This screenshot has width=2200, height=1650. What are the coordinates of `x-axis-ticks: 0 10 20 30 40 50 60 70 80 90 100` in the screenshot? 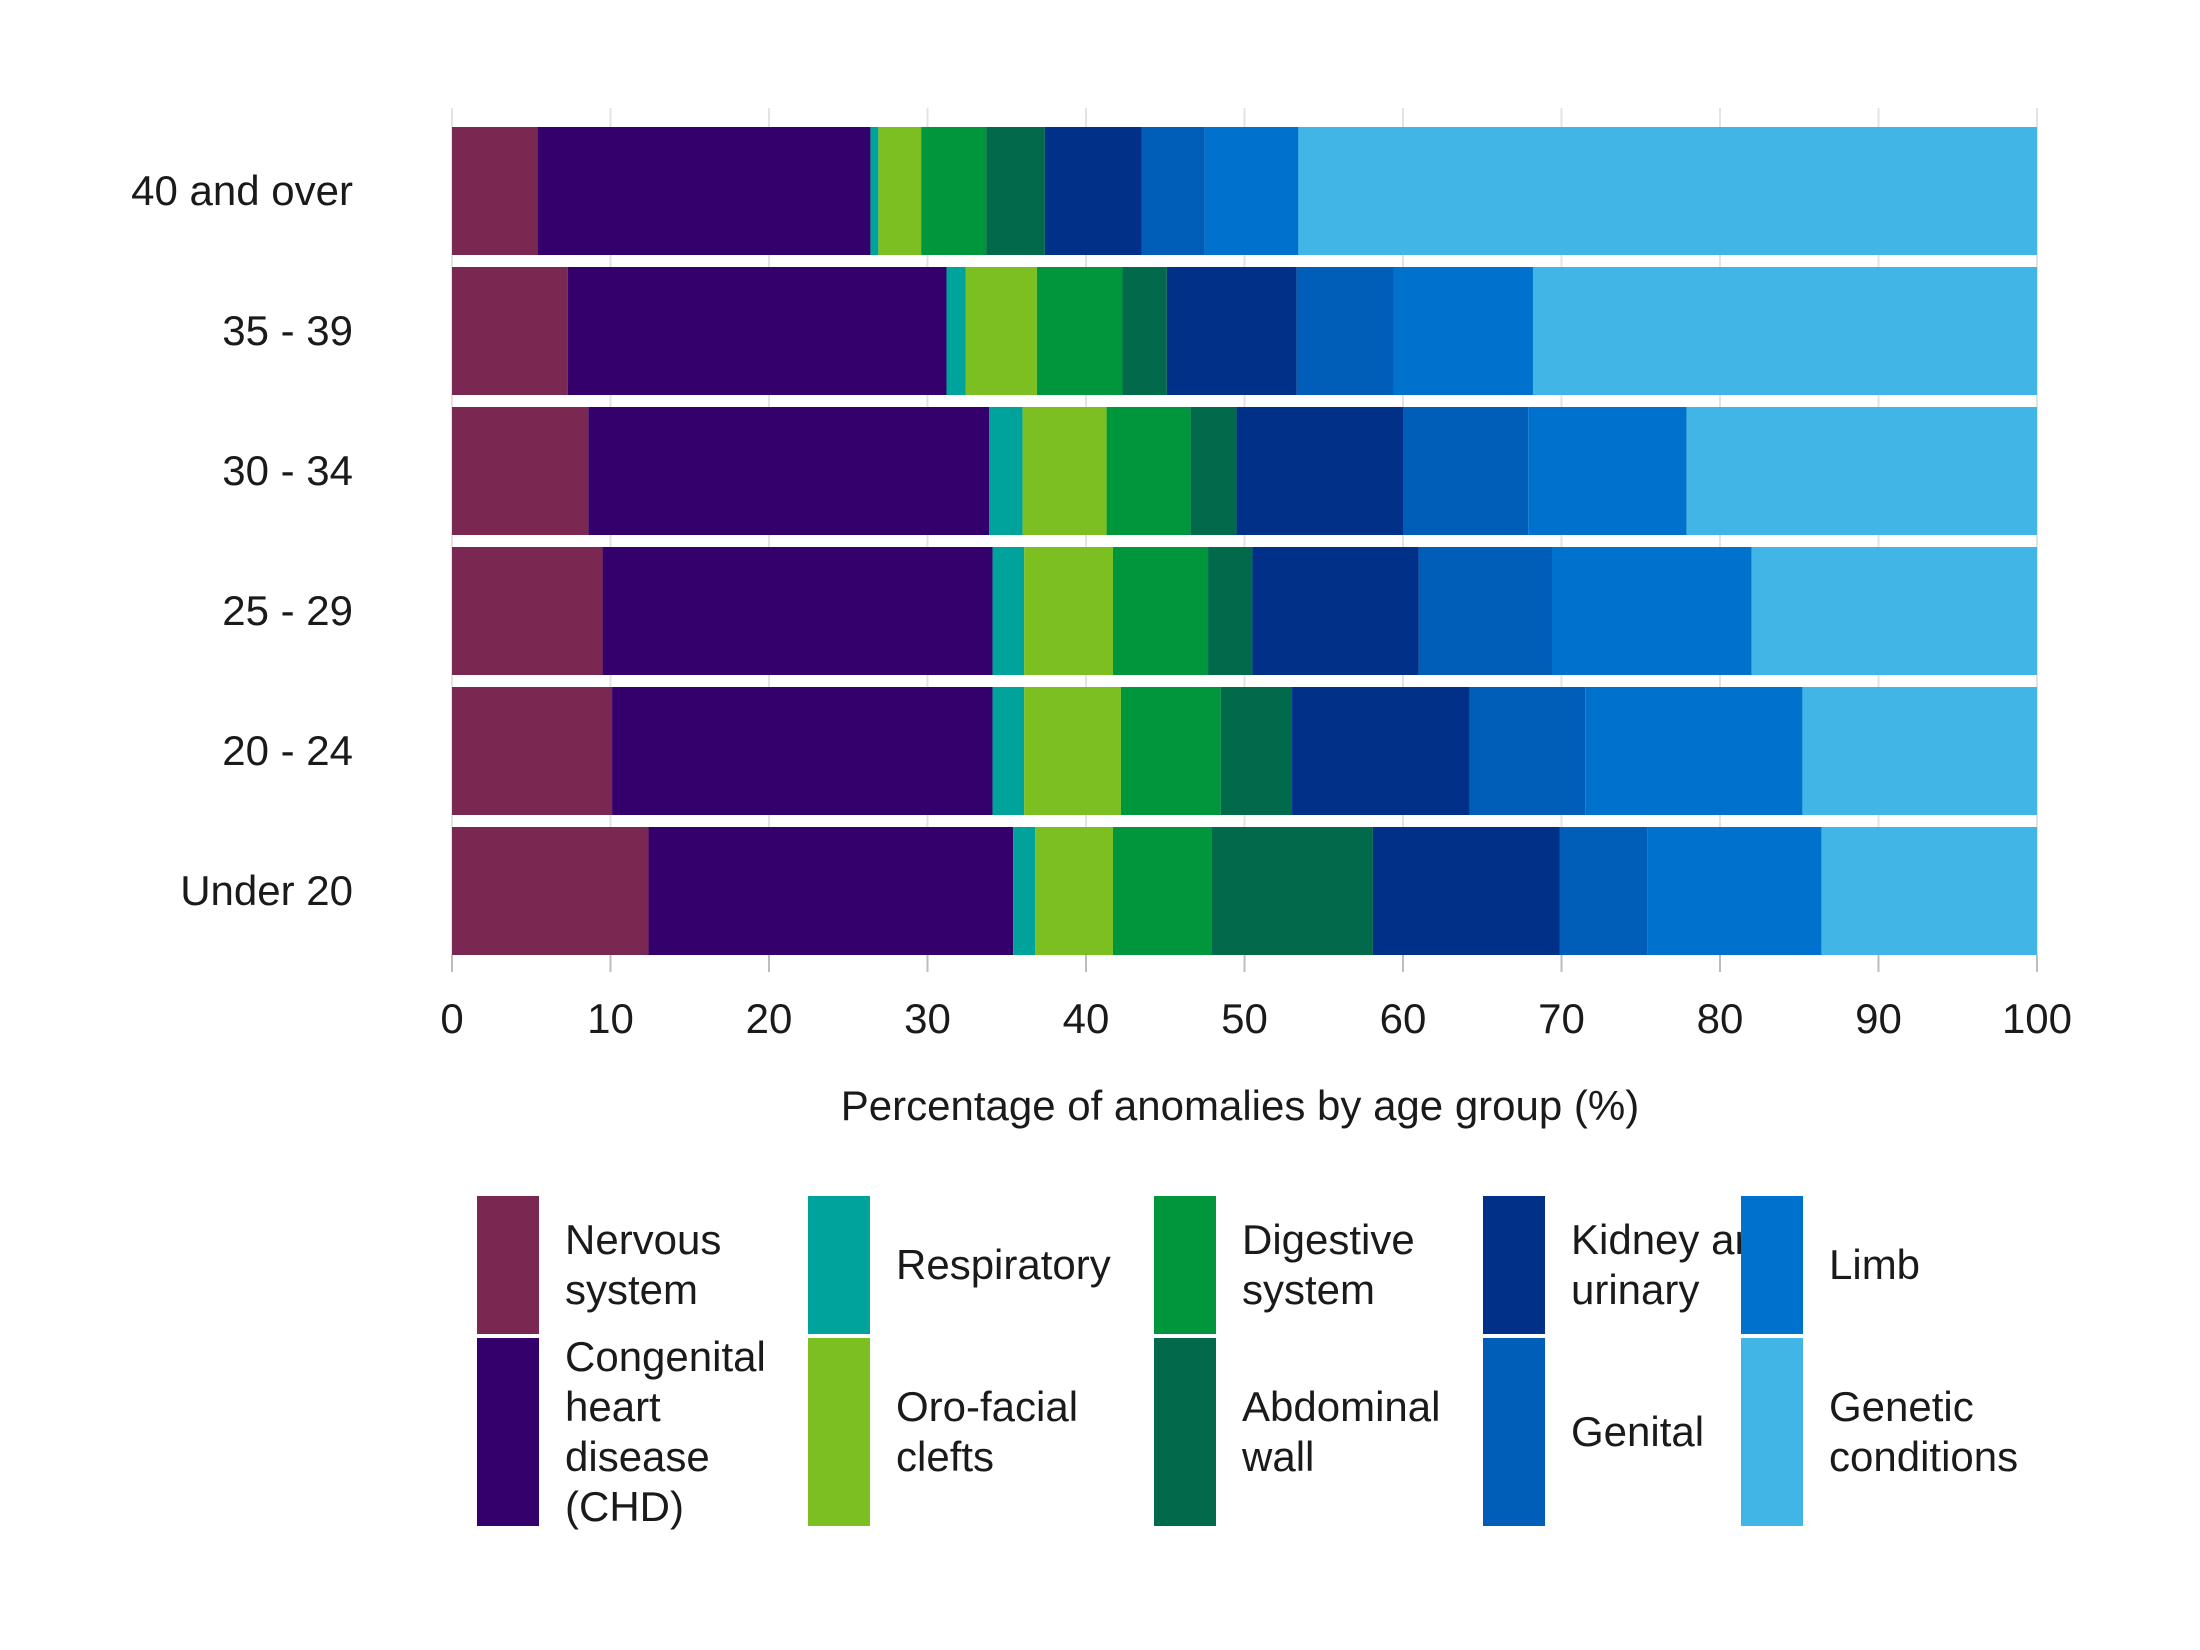 It's located at (1256, 998).